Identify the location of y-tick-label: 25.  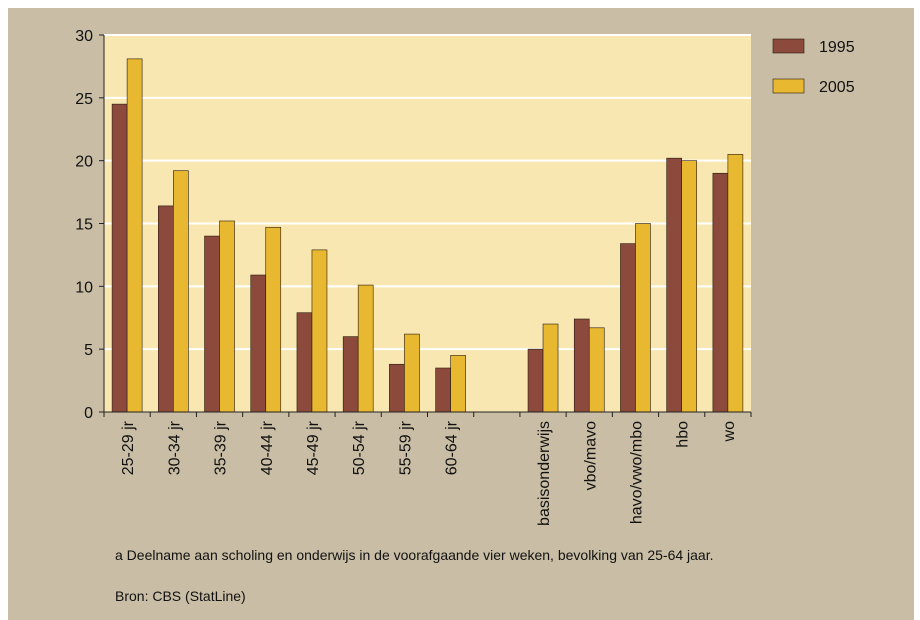
(84, 99).